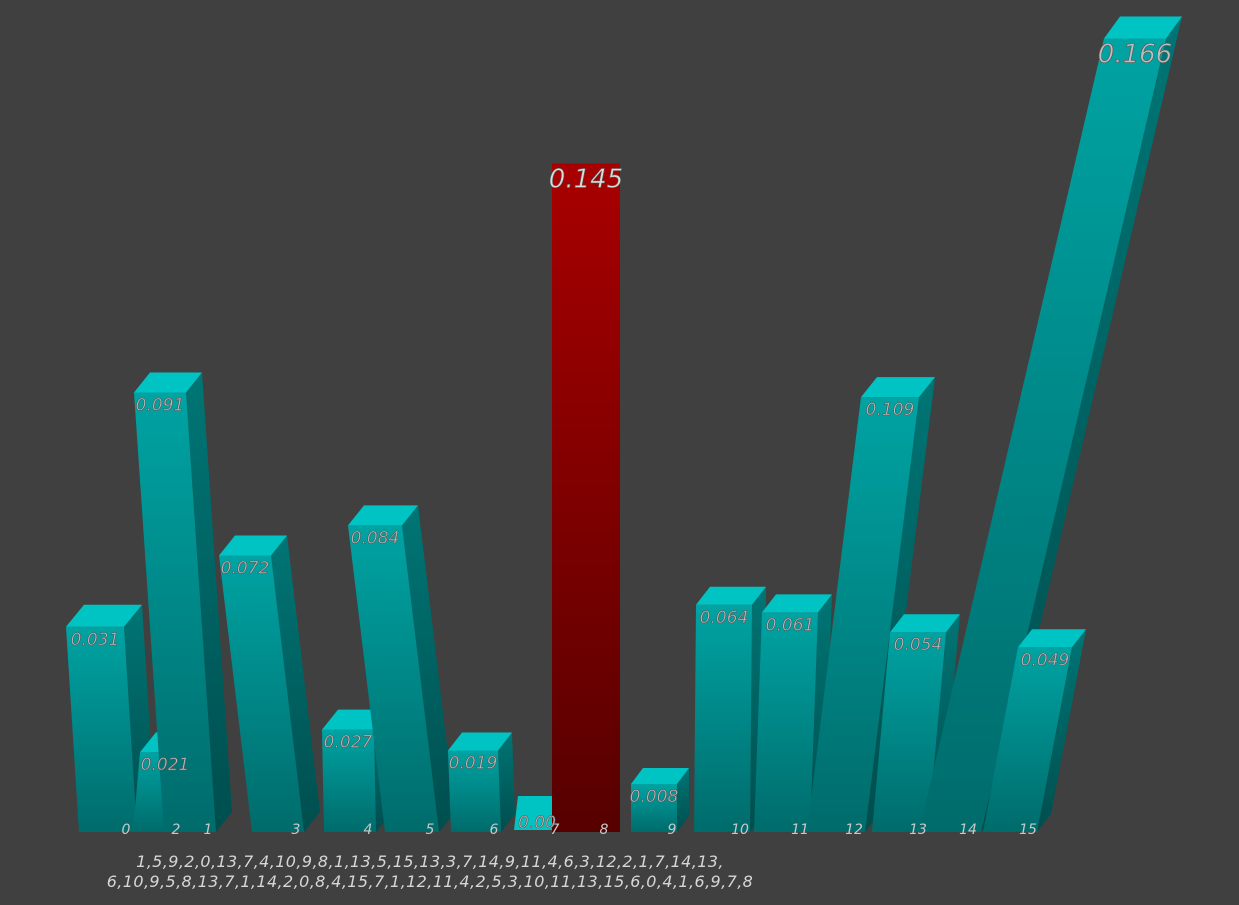 The image size is (1239, 905). Describe the element at coordinates (918, 830) in the screenshot. I see `category-tick-label: 13` at that location.